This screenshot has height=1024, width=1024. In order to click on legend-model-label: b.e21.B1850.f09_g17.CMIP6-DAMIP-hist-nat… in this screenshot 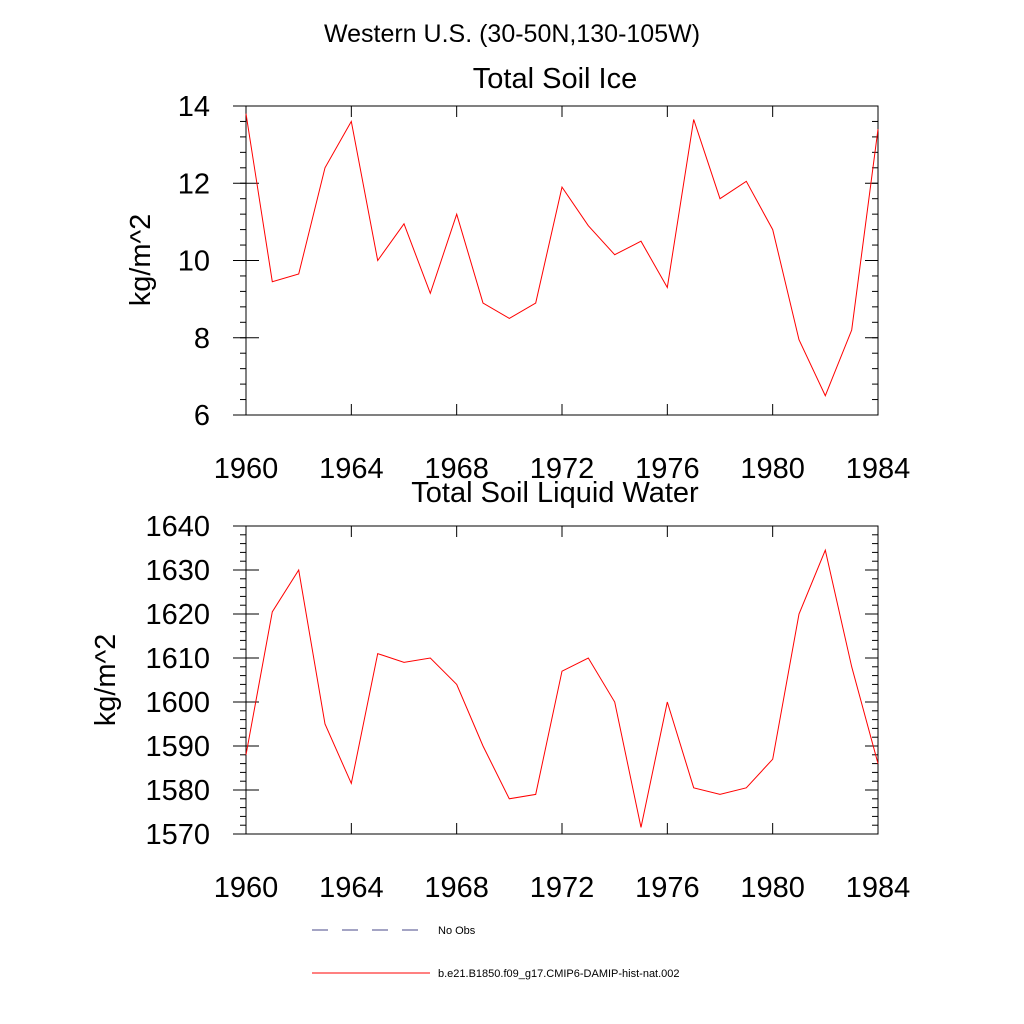, I will do `click(559, 974)`.